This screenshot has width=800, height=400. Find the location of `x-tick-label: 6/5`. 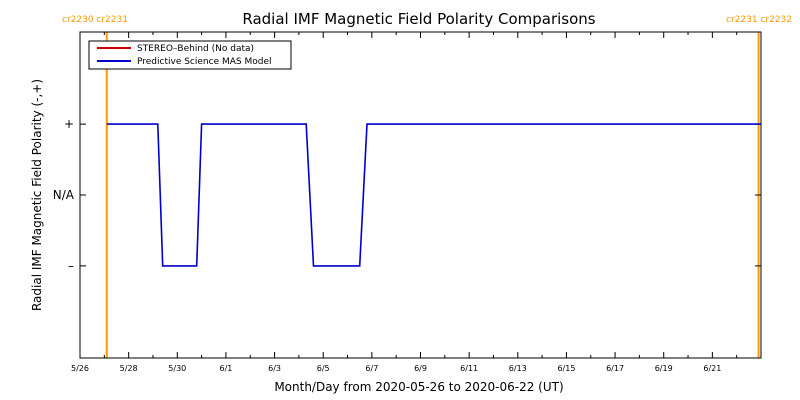

x-tick-label: 6/5 is located at coordinates (323, 368).